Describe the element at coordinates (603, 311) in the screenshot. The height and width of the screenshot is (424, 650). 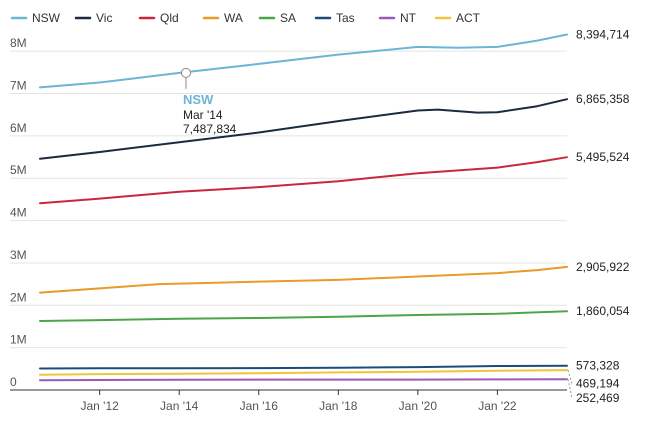
I see `end-label-sa: 1,860,054` at that location.